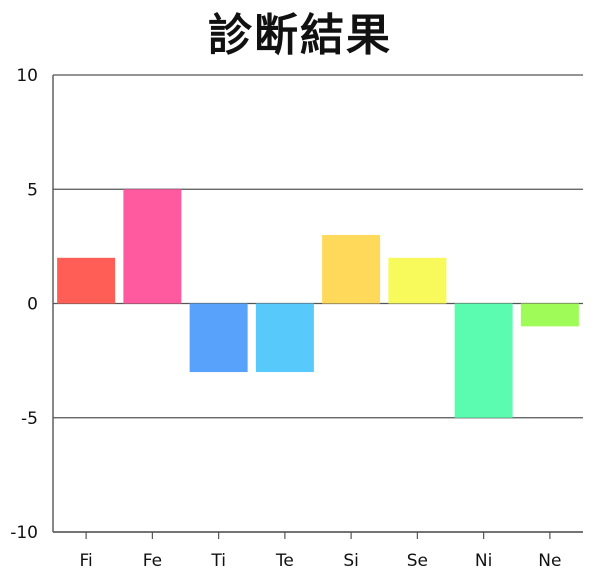 The width and height of the screenshot is (600, 581). Describe the element at coordinates (218, 561) in the screenshot. I see `x-tick-label: Ti` at that location.